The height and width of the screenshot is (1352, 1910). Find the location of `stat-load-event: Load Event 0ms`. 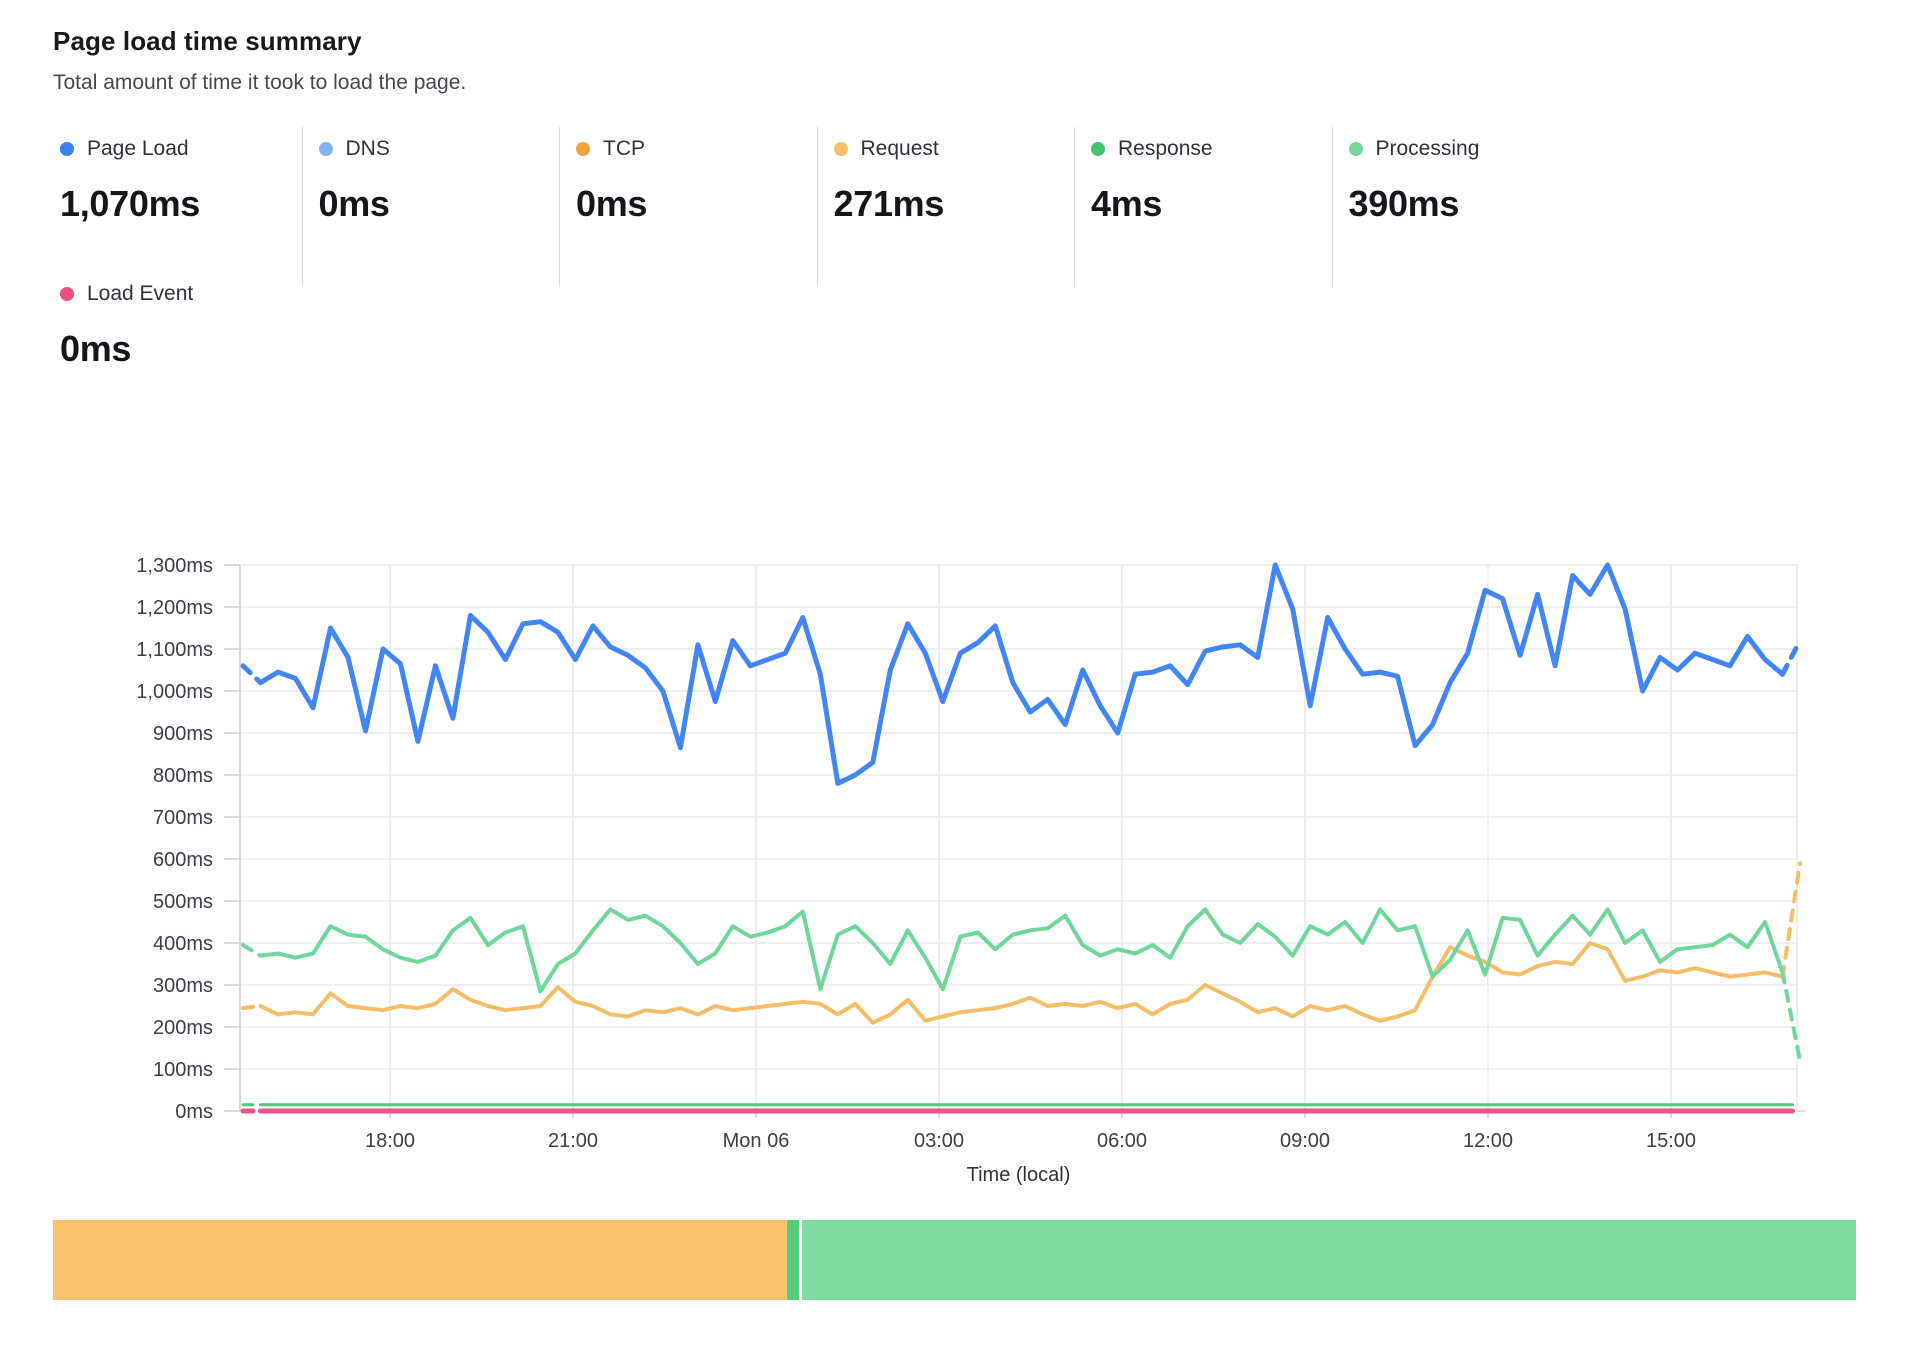

stat-load-event: Load Event 0ms is located at coordinates (118, 321).